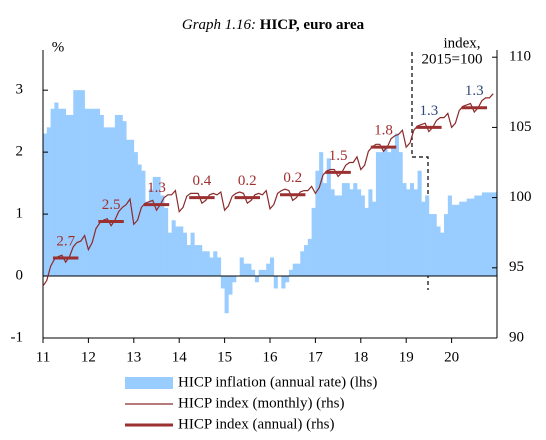 This screenshot has width=546, height=440. What do you see at coordinates (111, 205) in the screenshot?
I see `annotation: 2.5` at bounding box center [111, 205].